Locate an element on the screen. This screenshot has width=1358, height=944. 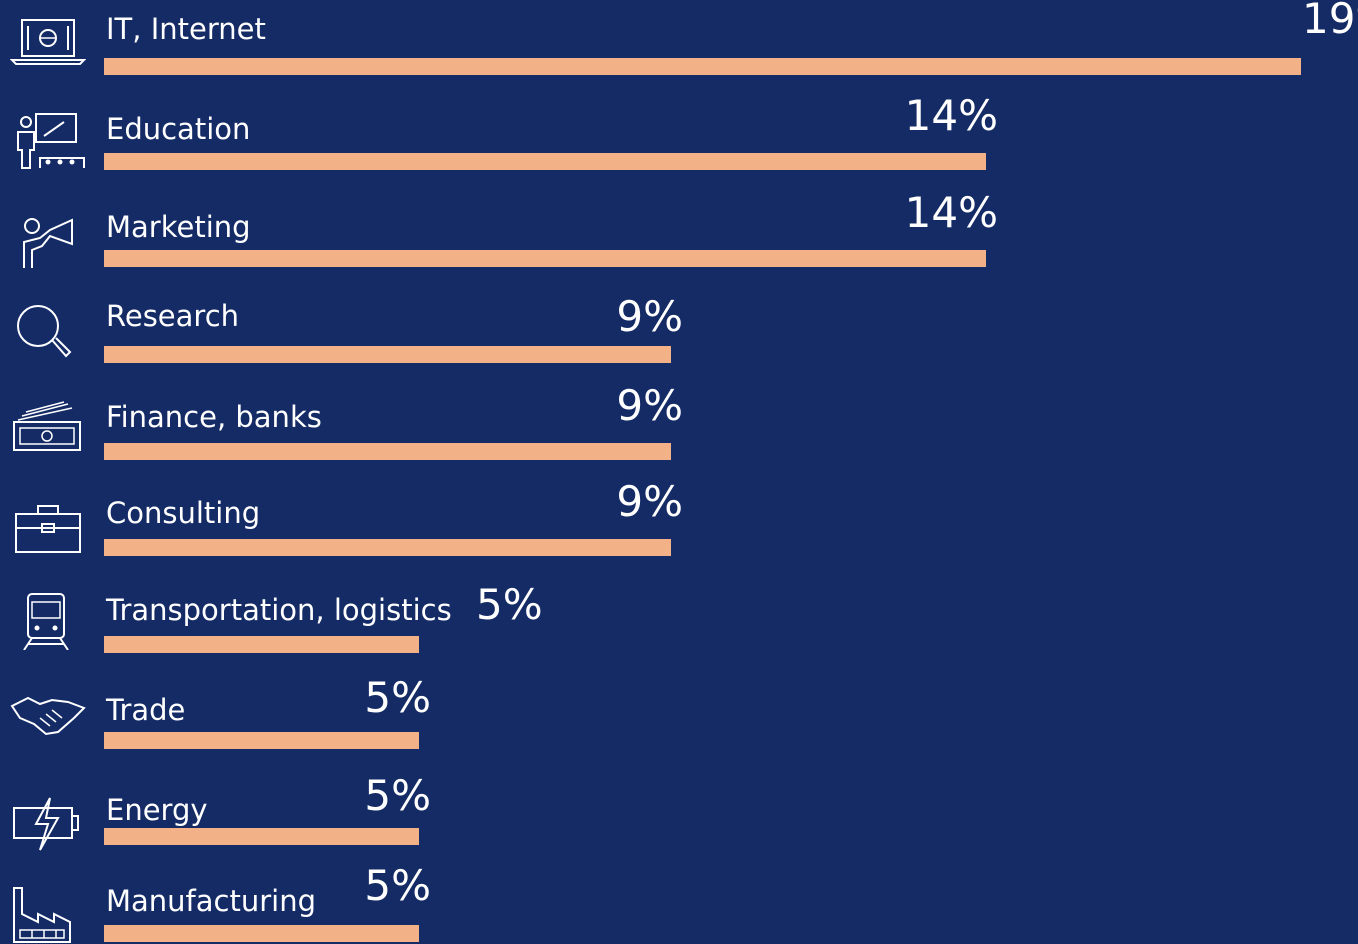
category-label: IT, Internet is located at coordinates (186, 29).